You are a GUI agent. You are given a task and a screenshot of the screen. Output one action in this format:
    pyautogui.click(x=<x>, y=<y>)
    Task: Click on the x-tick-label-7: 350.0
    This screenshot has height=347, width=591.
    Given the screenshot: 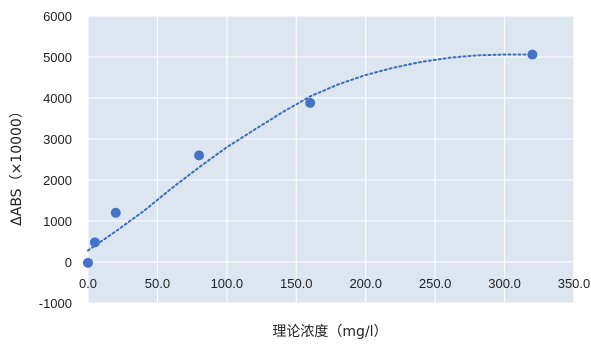 What is the action you would take?
    pyautogui.click(x=574, y=283)
    